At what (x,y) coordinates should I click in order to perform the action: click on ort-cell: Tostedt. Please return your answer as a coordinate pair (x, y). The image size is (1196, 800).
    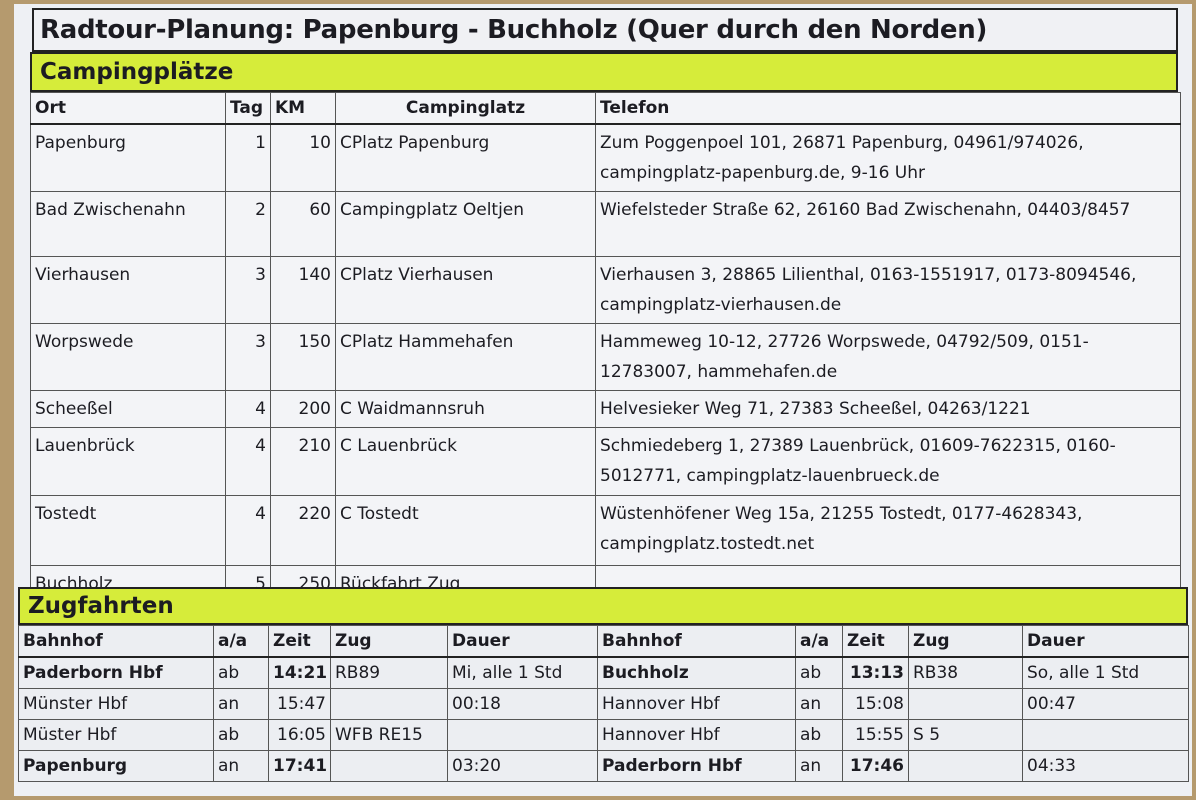
    Looking at the image, I should click on (128, 530).